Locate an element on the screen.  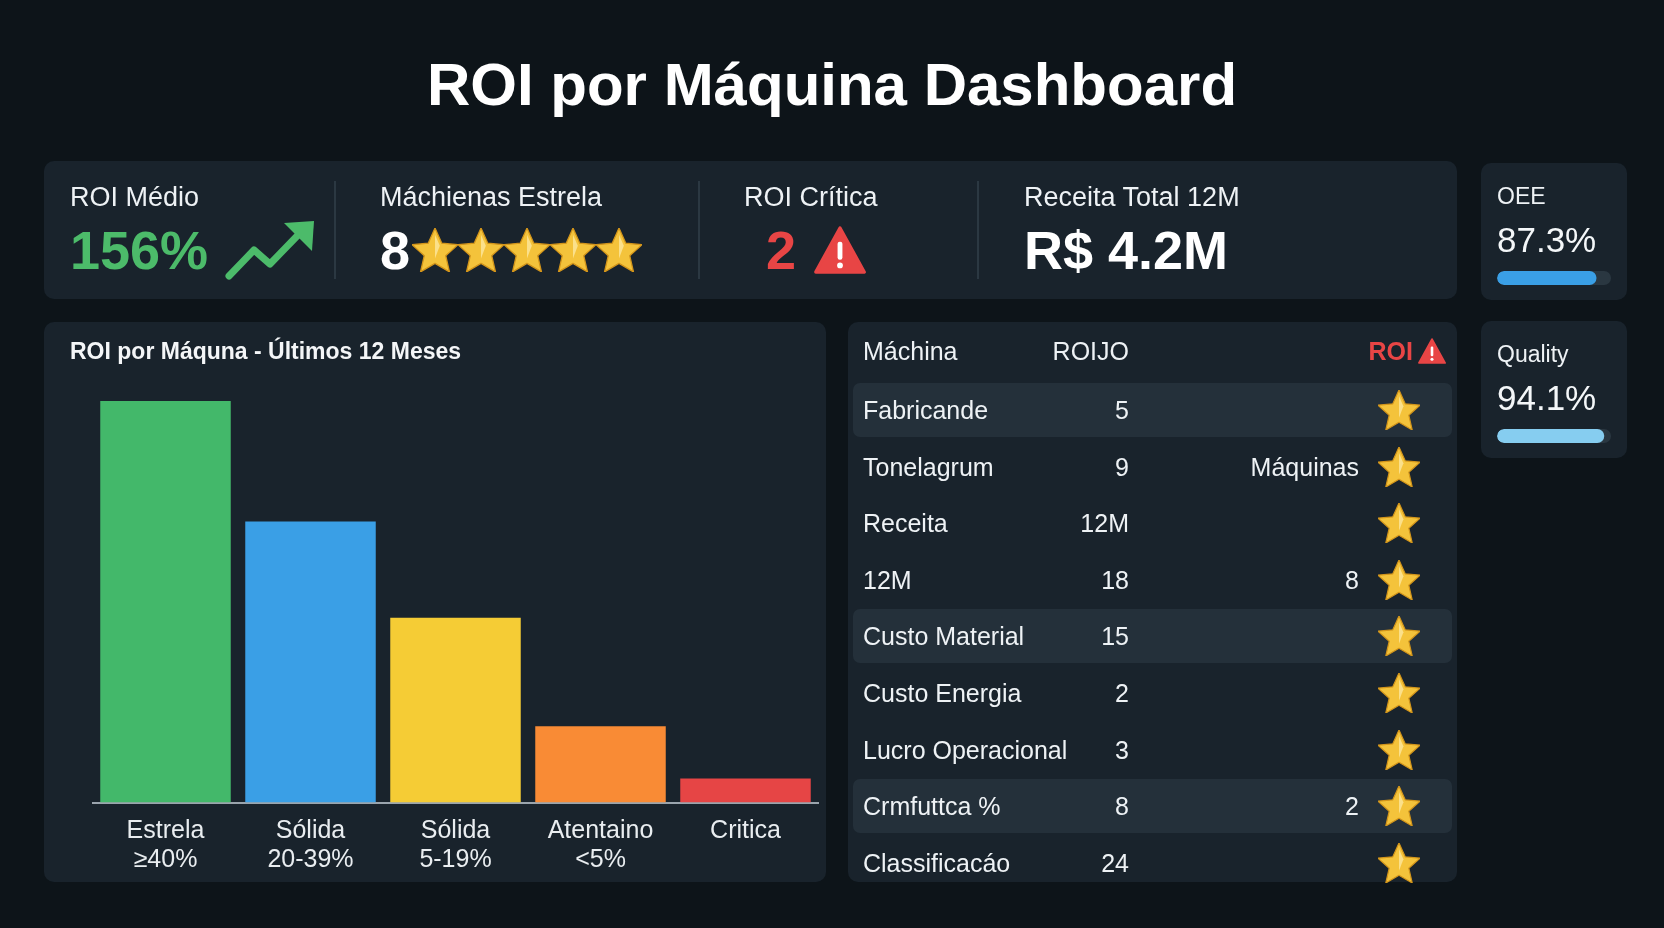
category-label: ROI is located at coordinates (1390, 351).